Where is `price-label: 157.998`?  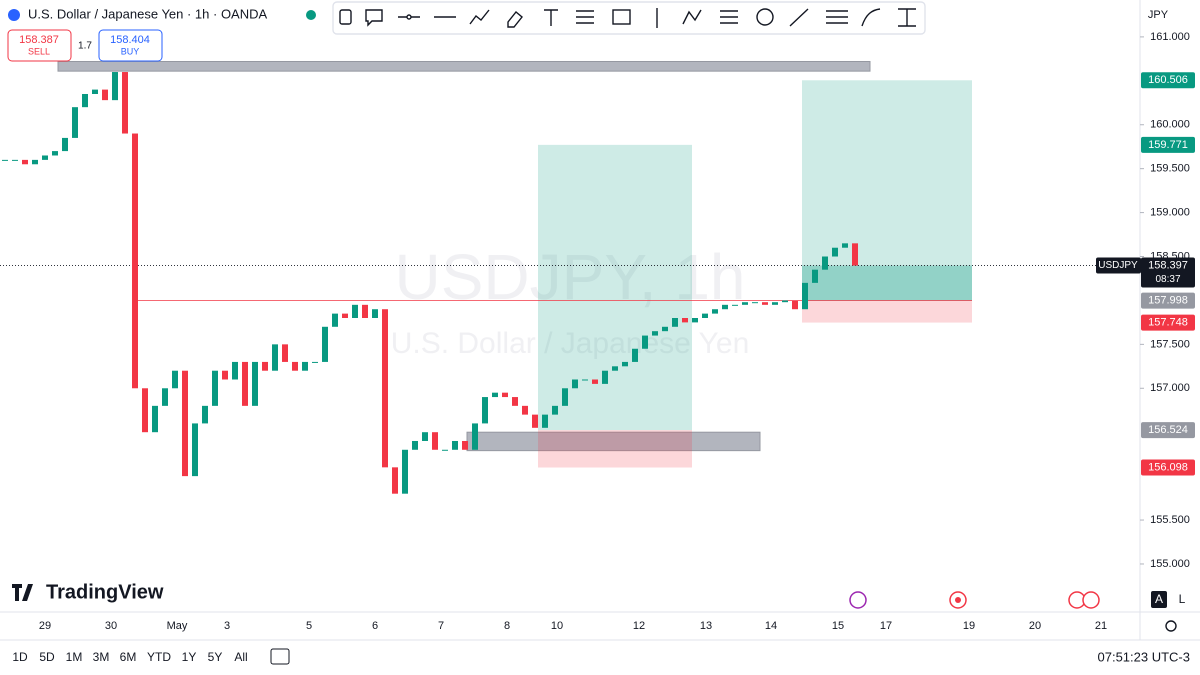 price-label: 157.998 is located at coordinates (1168, 301).